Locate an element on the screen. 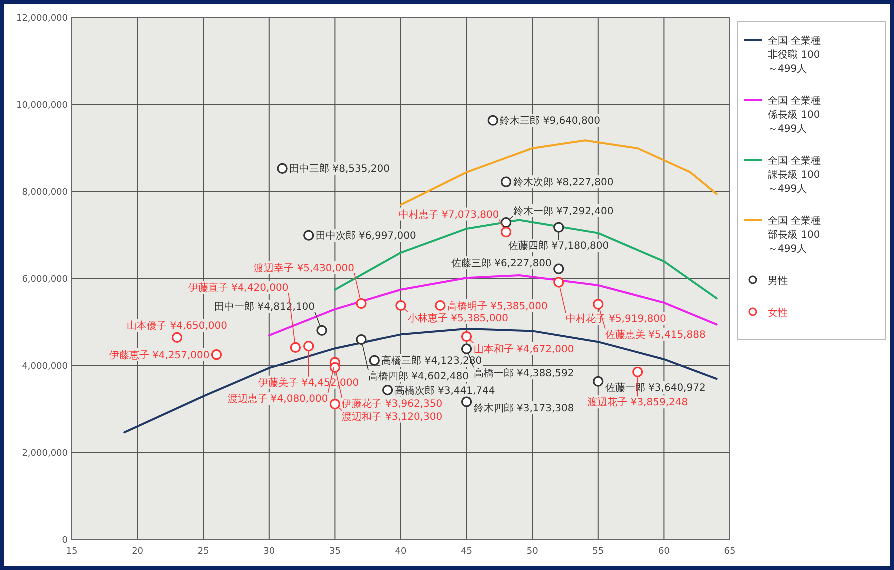 This screenshot has width=894, height=570. y-tick-label: 4,000,000 is located at coordinates (45, 367).